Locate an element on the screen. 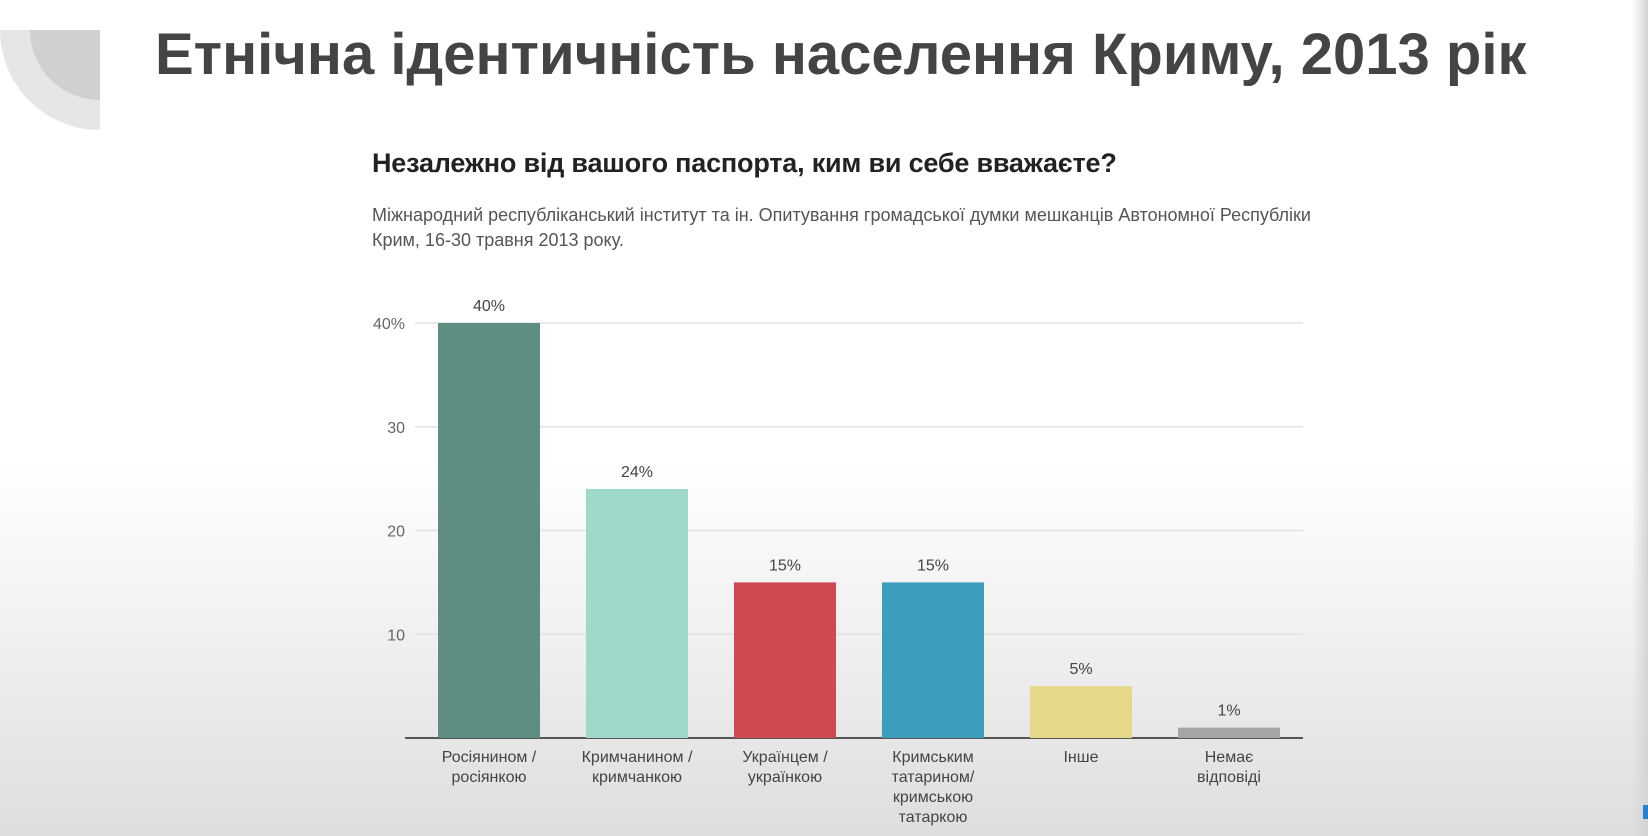  x-tick-label: українкою is located at coordinates (785, 777).